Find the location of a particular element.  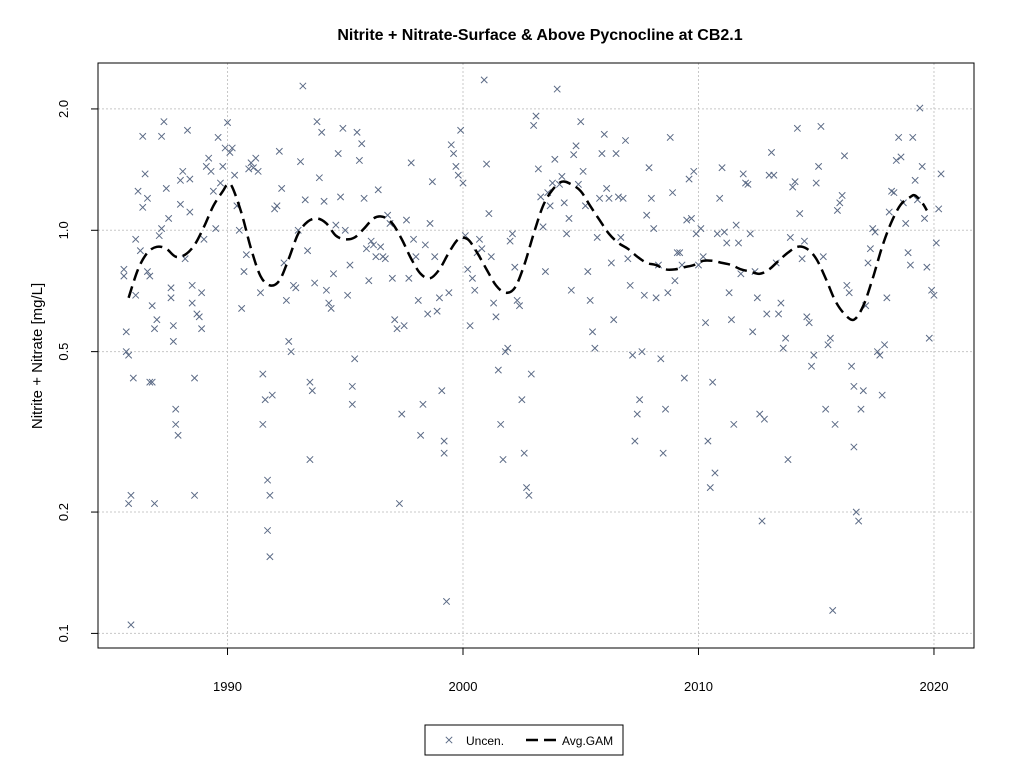

x-axis: 1990 2000 2010 2020 is located at coordinates (580, 670).